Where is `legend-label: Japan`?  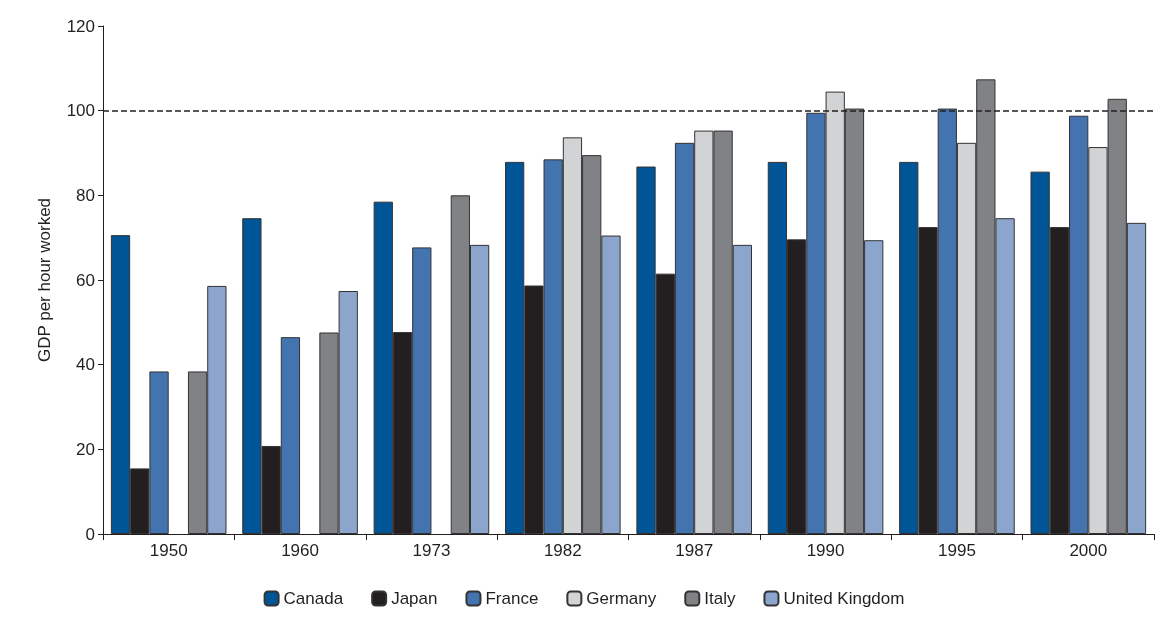 legend-label: Japan is located at coordinates (414, 598).